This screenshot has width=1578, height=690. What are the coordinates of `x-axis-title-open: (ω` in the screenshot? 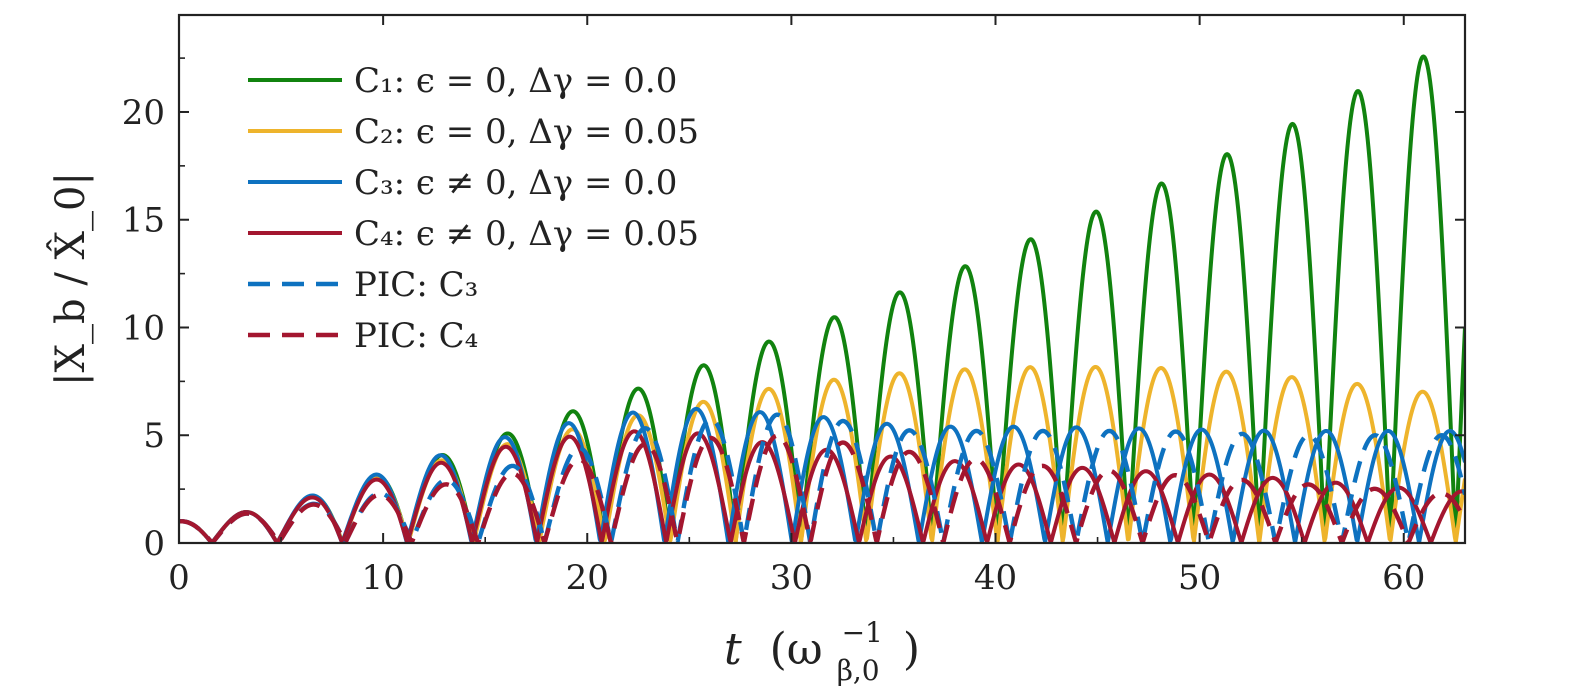 It's located at (796, 649).